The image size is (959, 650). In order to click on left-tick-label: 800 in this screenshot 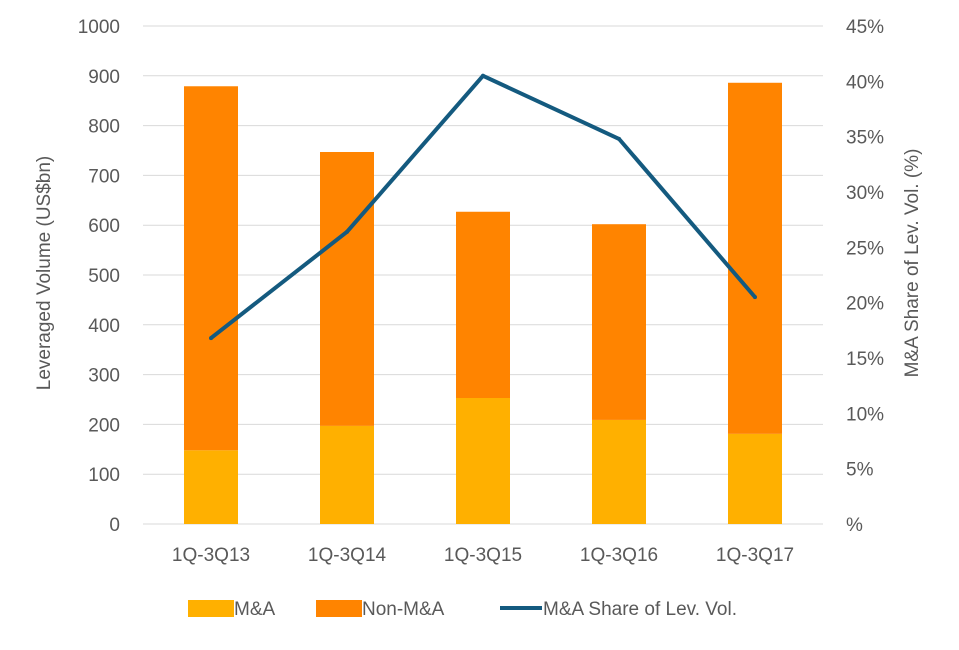, I will do `click(104, 127)`.